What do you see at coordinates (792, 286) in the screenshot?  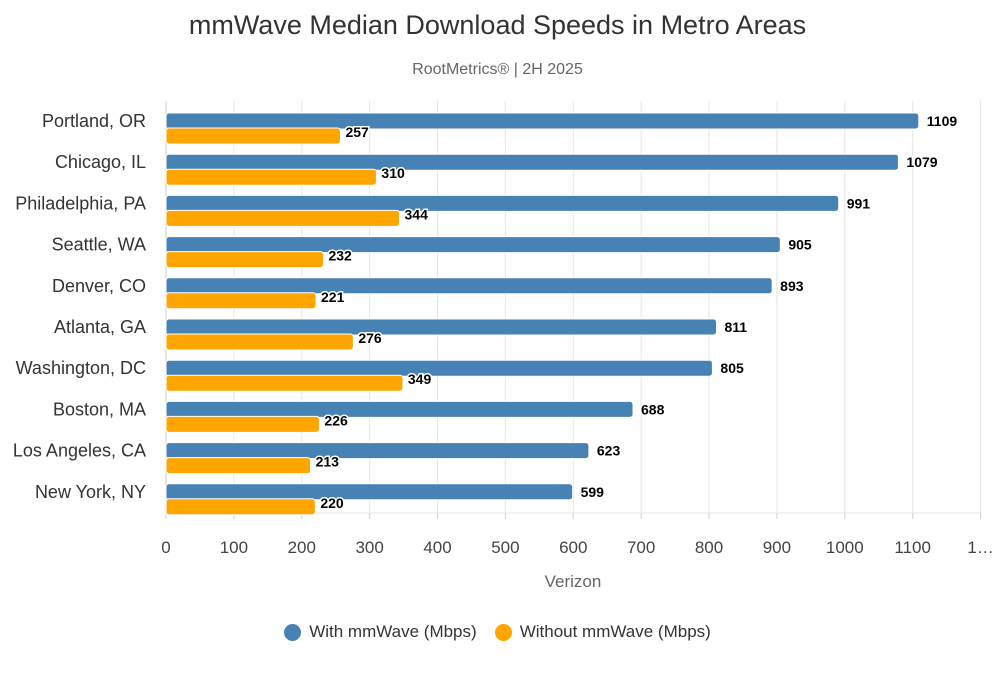 I see `data-label-with-mmwave: 893` at bounding box center [792, 286].